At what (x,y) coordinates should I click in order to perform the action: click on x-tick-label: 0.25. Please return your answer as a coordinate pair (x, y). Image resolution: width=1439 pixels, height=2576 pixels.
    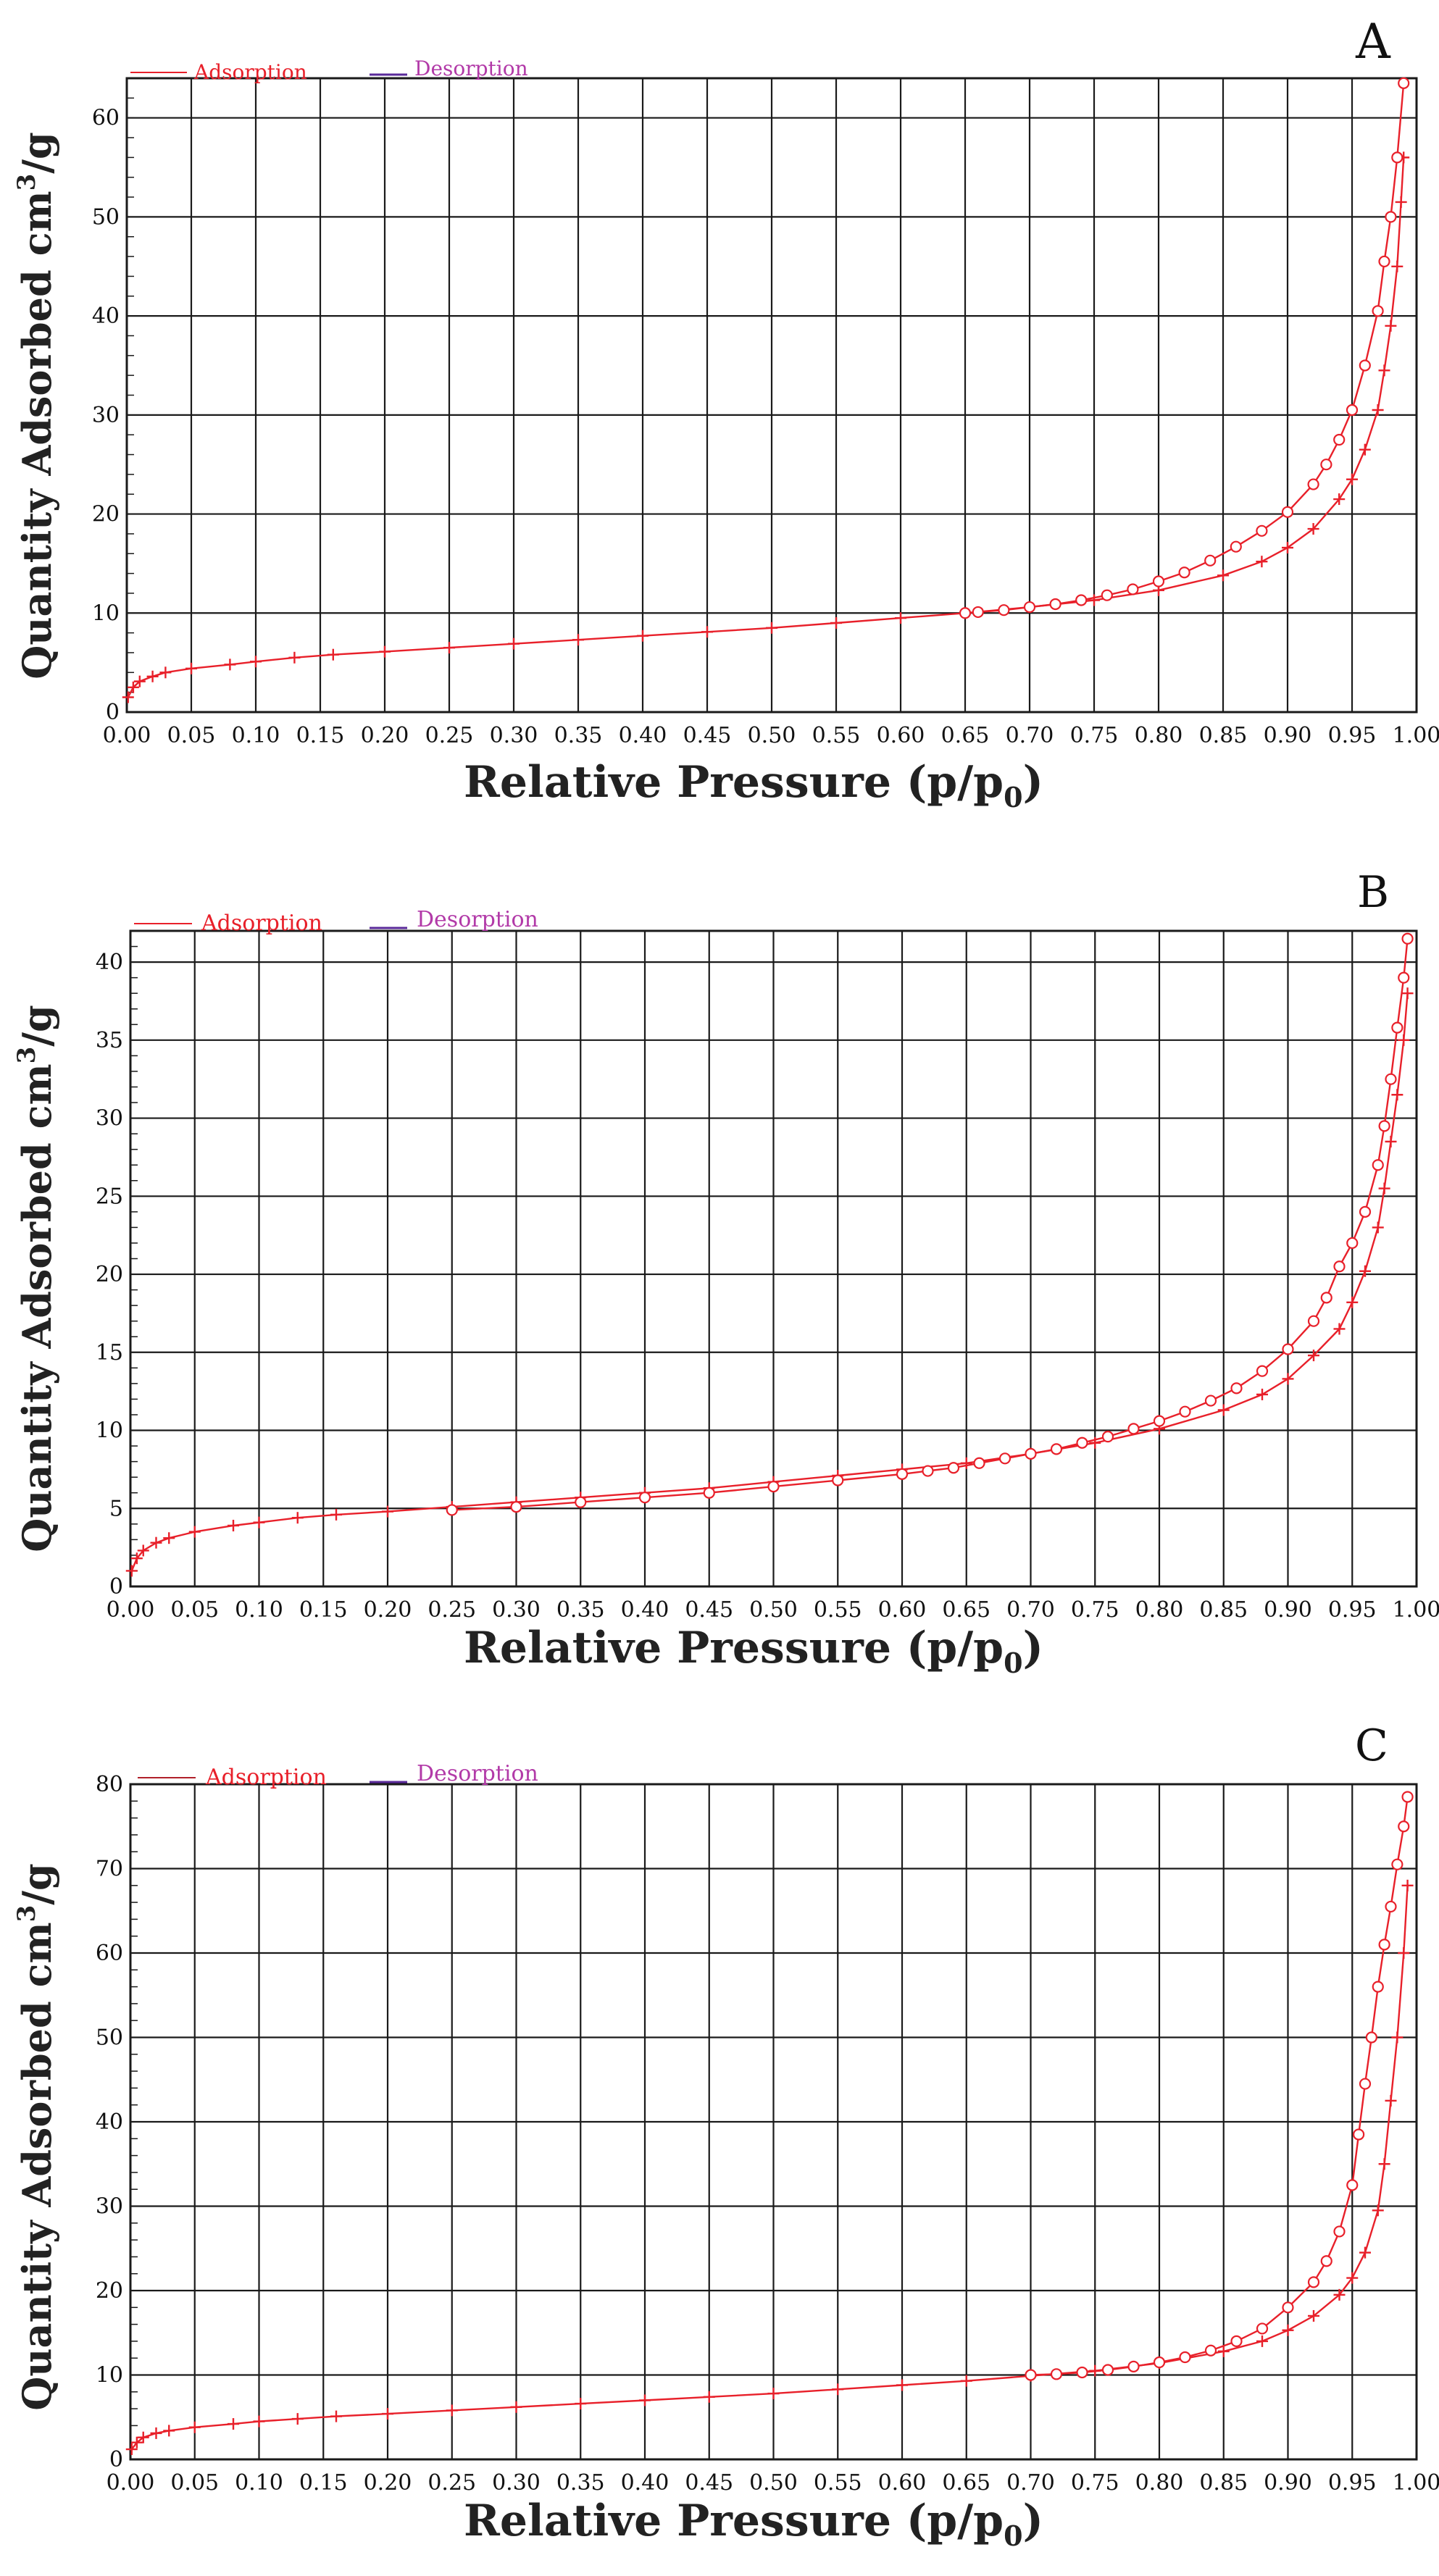
    Looking at the image, I should click on (451, 1610).